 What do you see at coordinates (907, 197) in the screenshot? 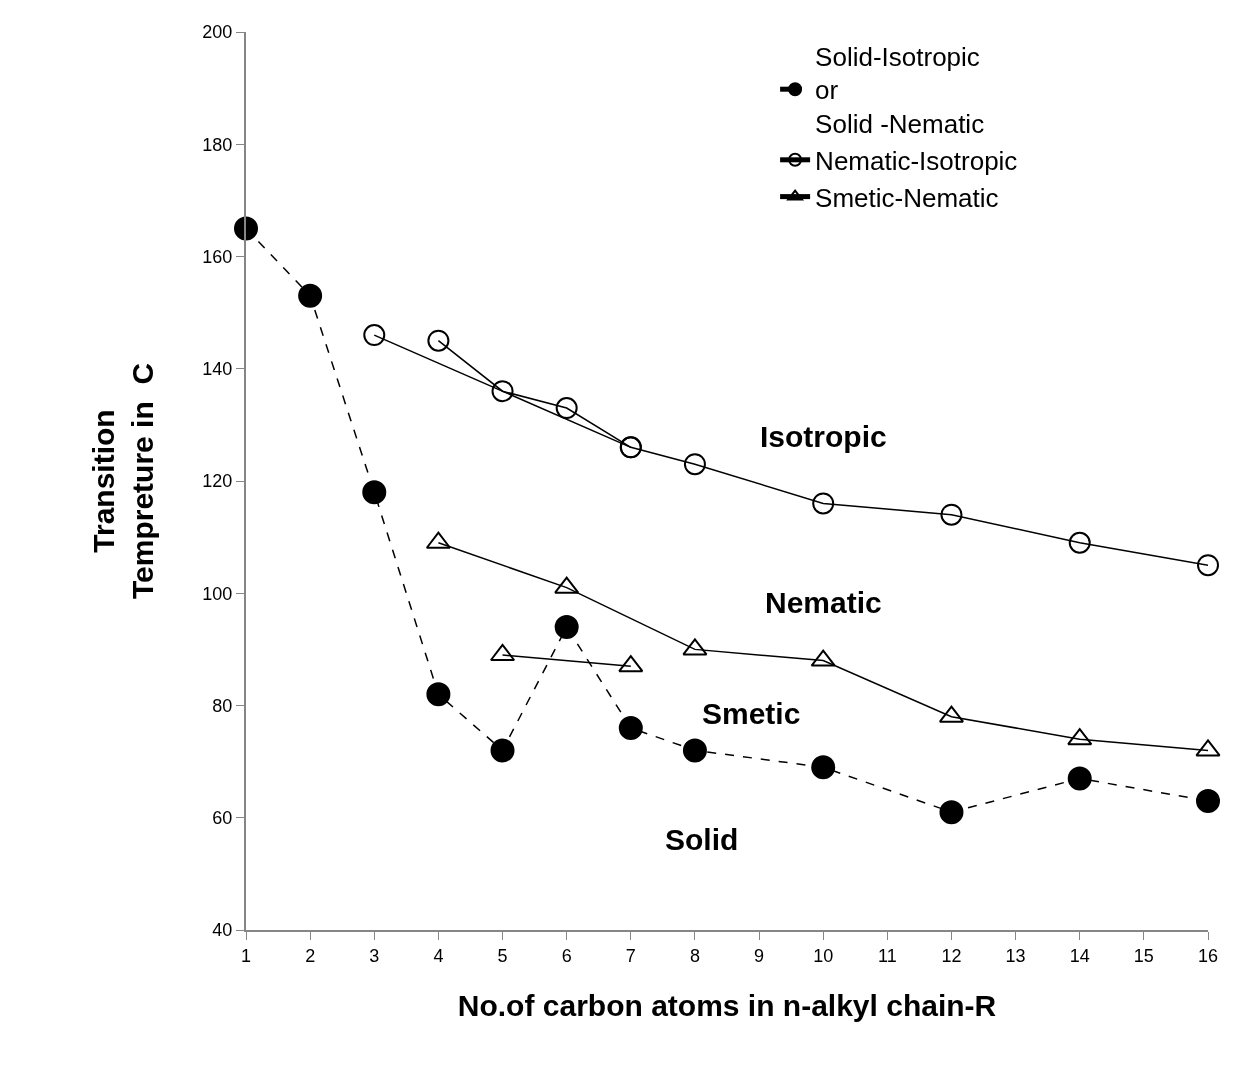
I see `legend-label: Smetic-Nematic` at bounding box center [907, 197].